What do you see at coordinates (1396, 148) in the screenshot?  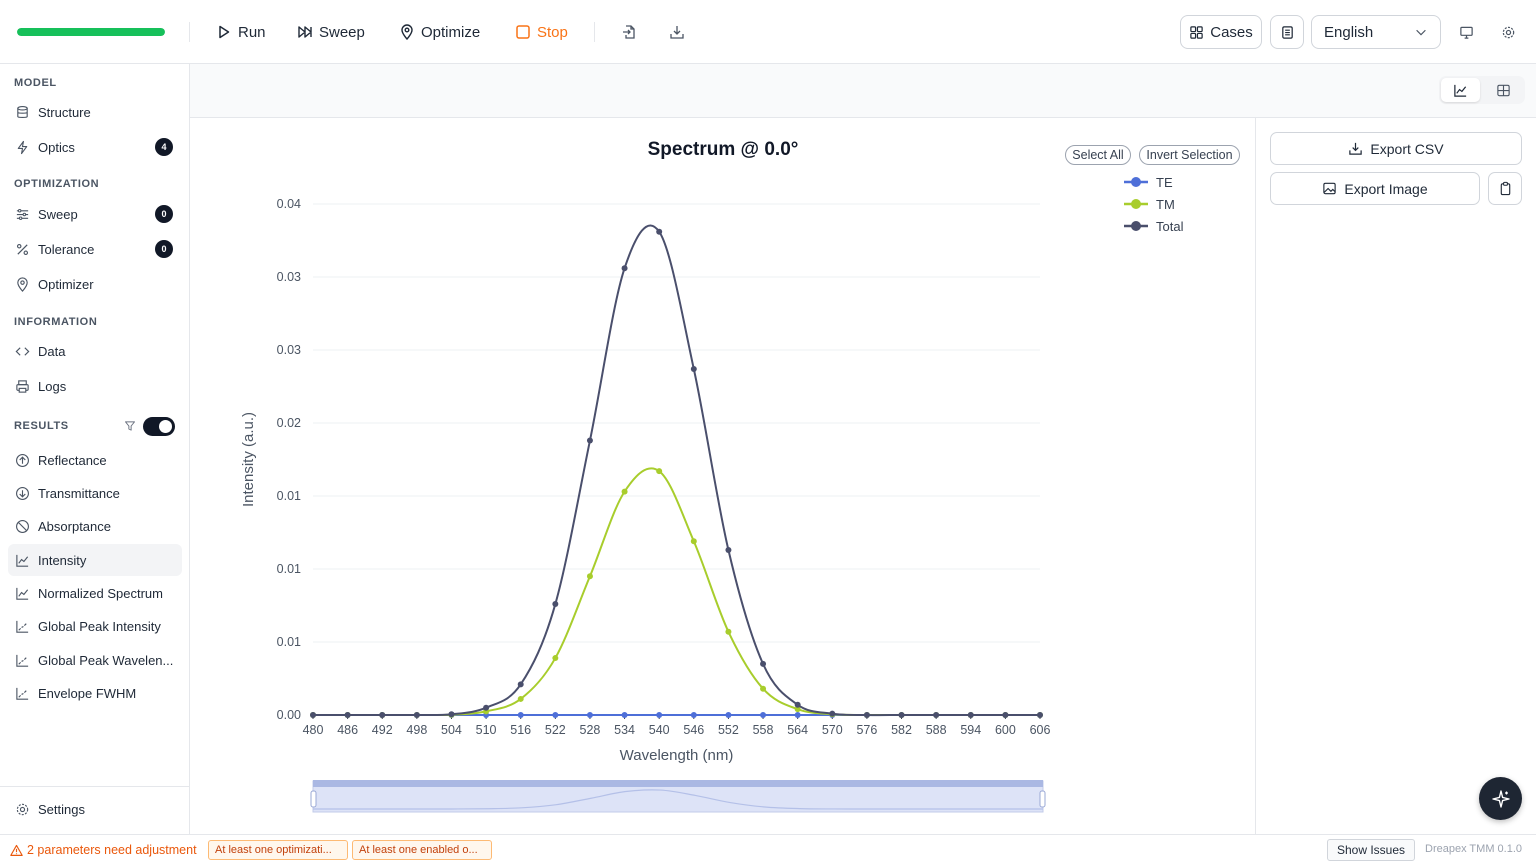 I see `export-csv-button: Export CSV` at bounding box center [1396, 148].